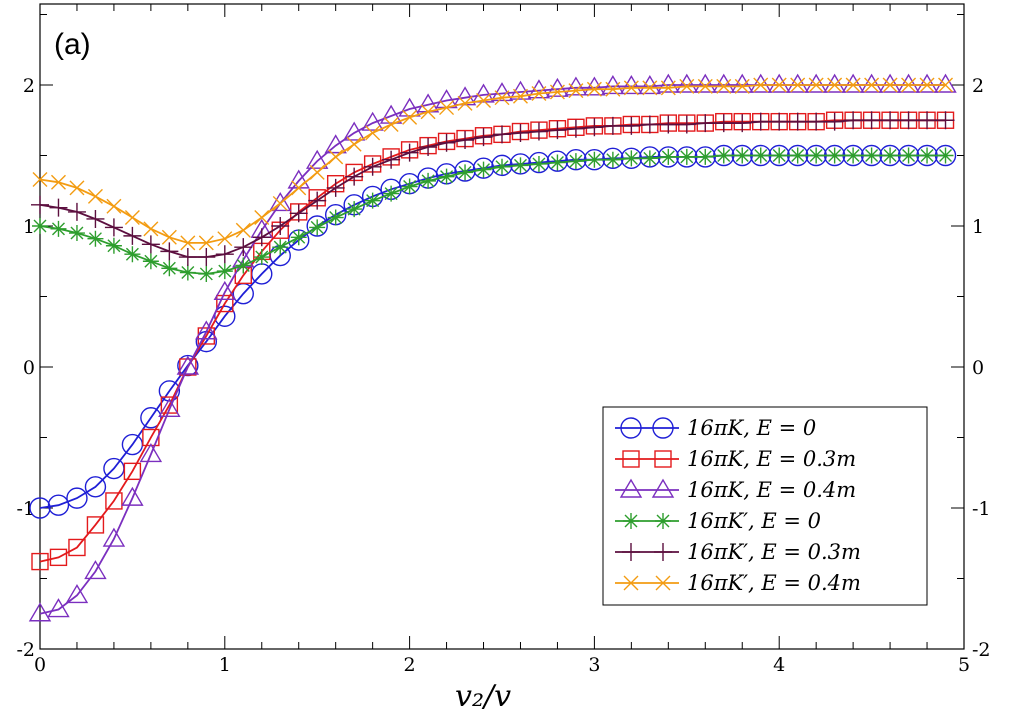 This screenshot has width=1010, height=725. I want to click on x-tick-label: 0, so click(40, 665).